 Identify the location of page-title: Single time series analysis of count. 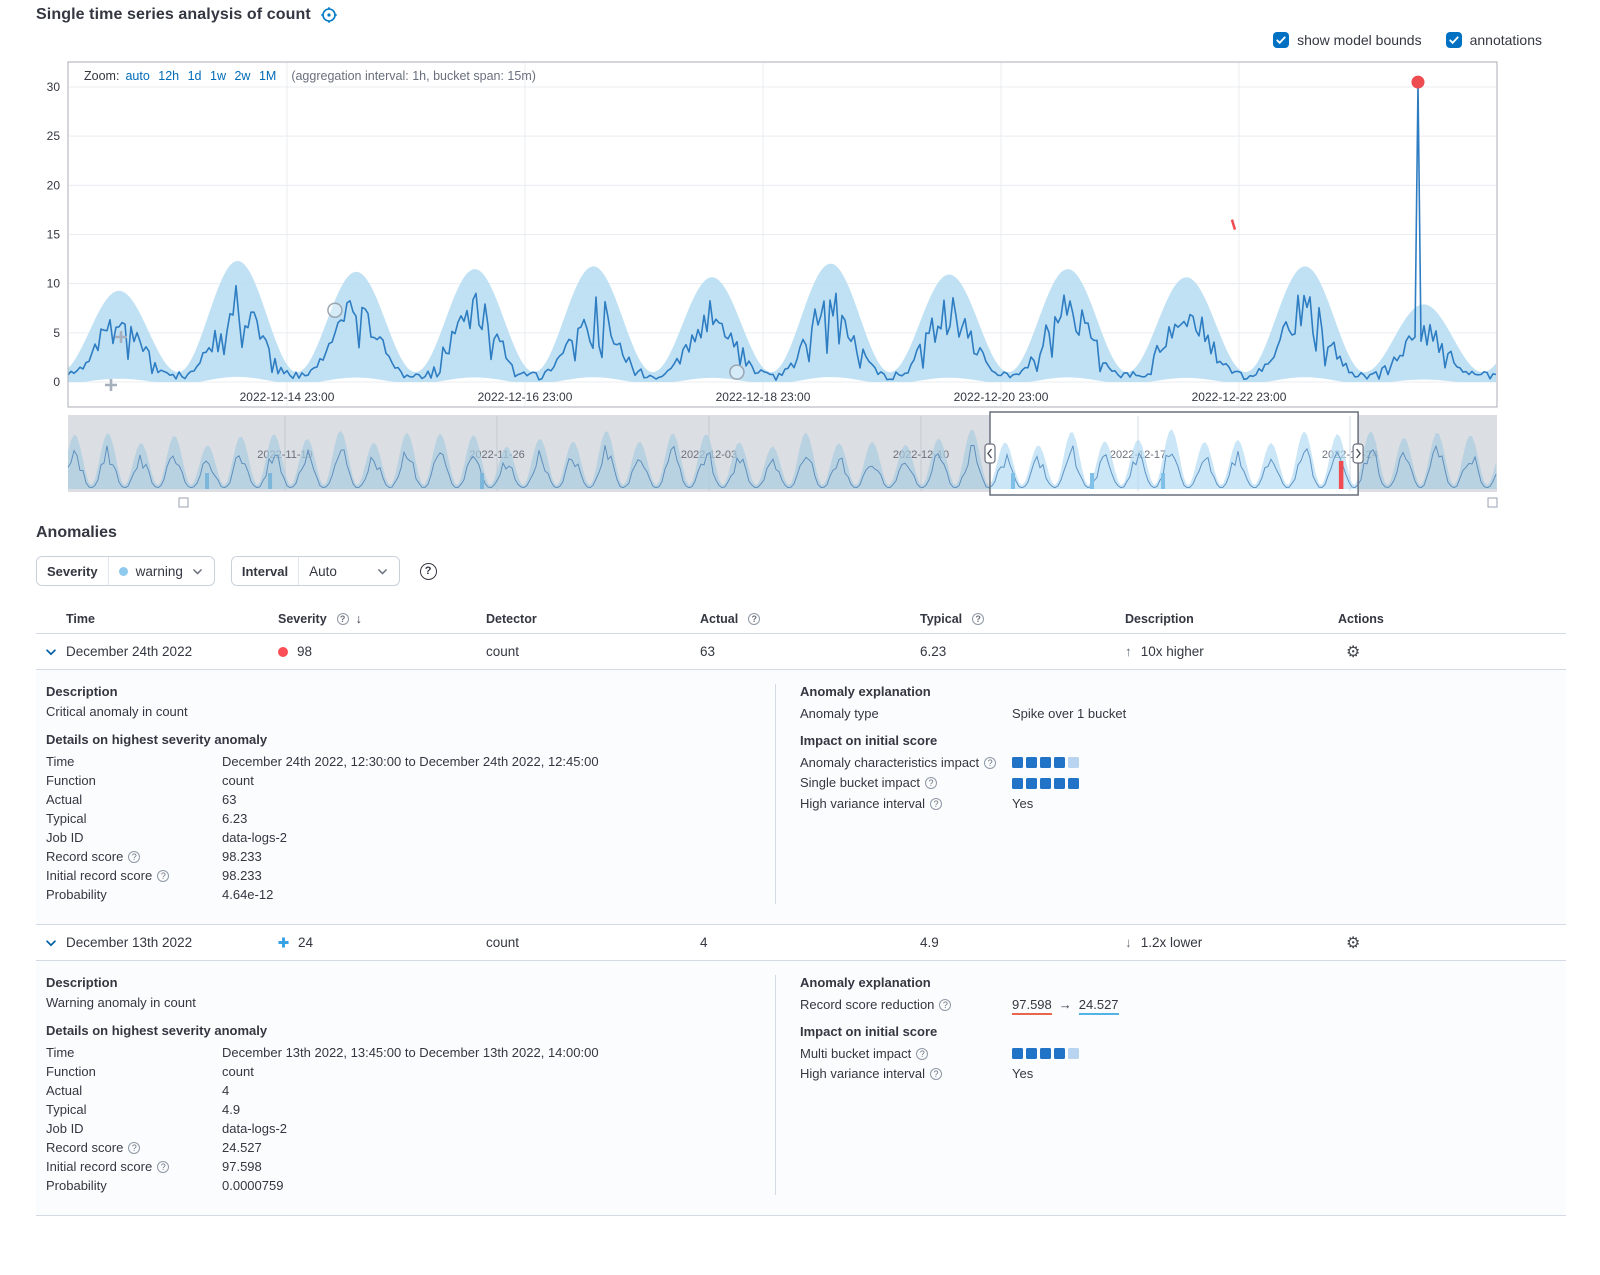
(173, 14).